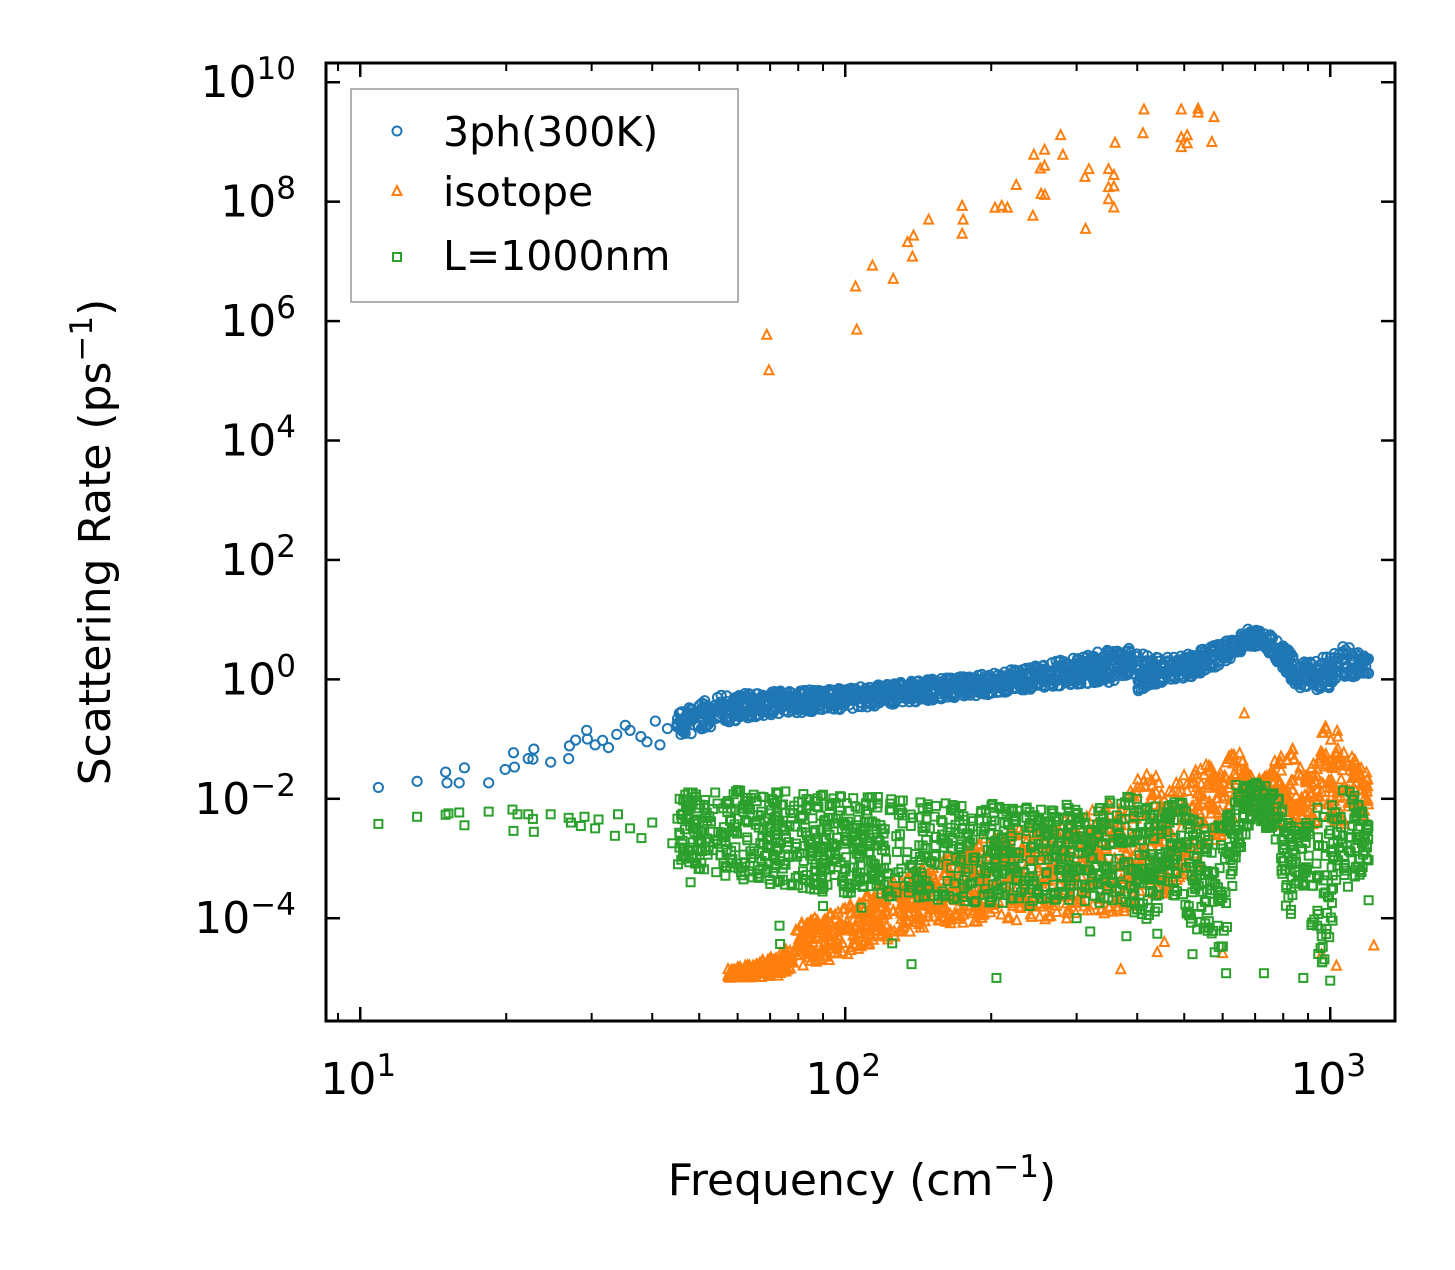 The height and width of the screenshot is (1270, 1455). Describe the element at coordinates (1328, 1076) in the screenshot. I see `x-tick-label: 103` at that location.